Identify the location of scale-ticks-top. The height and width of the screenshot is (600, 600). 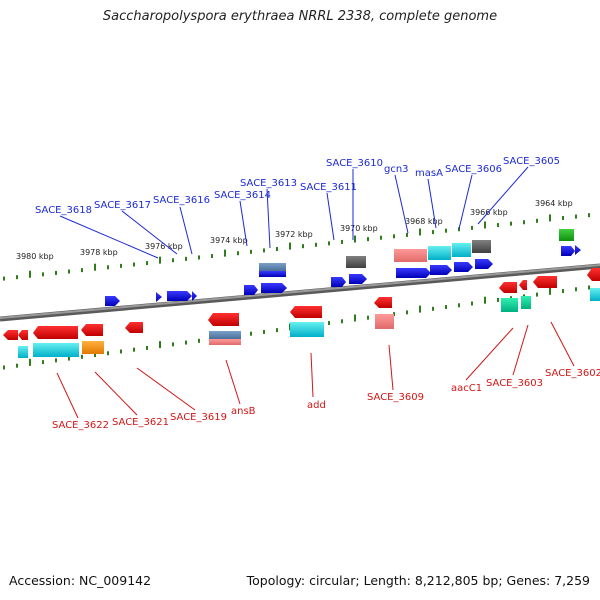
(296, 247).